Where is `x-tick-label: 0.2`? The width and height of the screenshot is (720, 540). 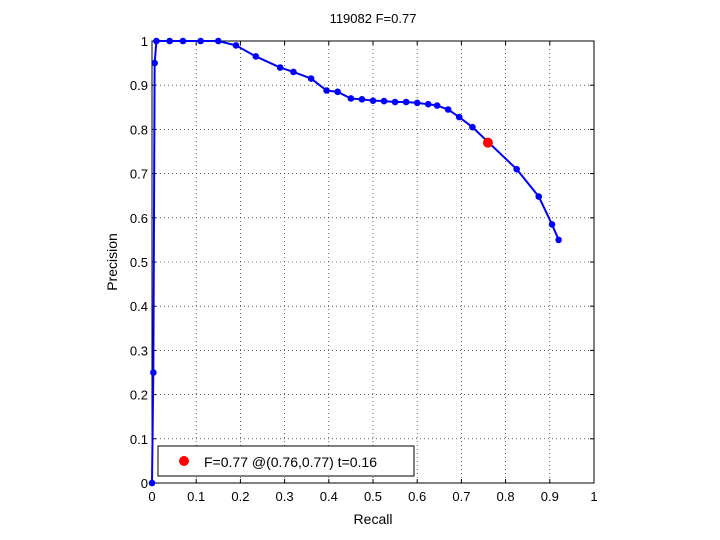
x-tick-label: 0.2 is located at coordinates (240, 496).